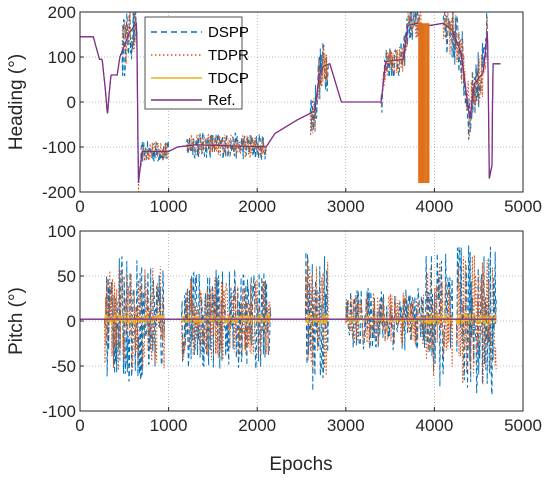 This screenshot has width=550, height=480. Describe the element at coordinates (62, 12) in the screenshot. I see `y-tick-label: 200` at that location.